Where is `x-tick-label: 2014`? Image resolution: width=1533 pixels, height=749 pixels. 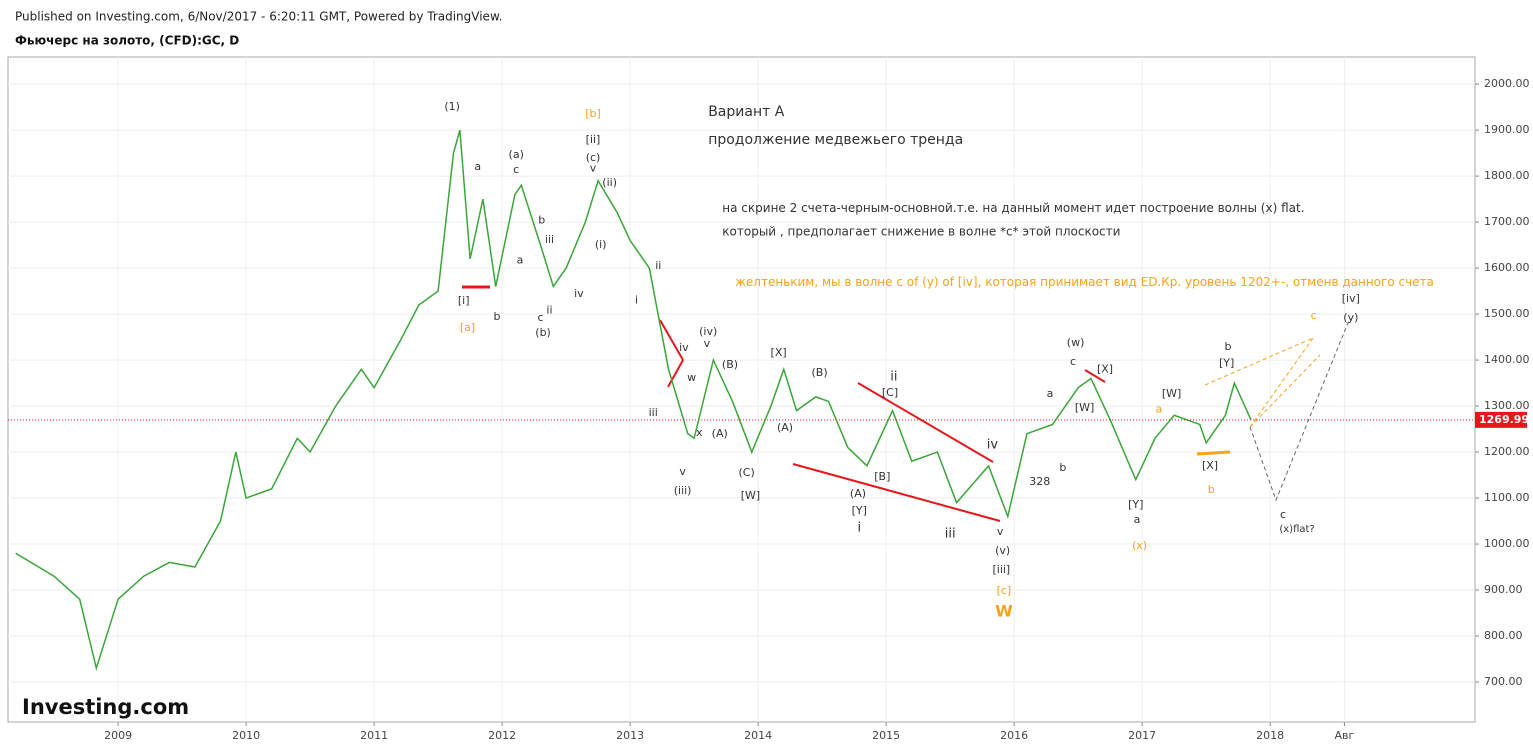 x-tick-label: 2014 is located at coordinates (758, 735).